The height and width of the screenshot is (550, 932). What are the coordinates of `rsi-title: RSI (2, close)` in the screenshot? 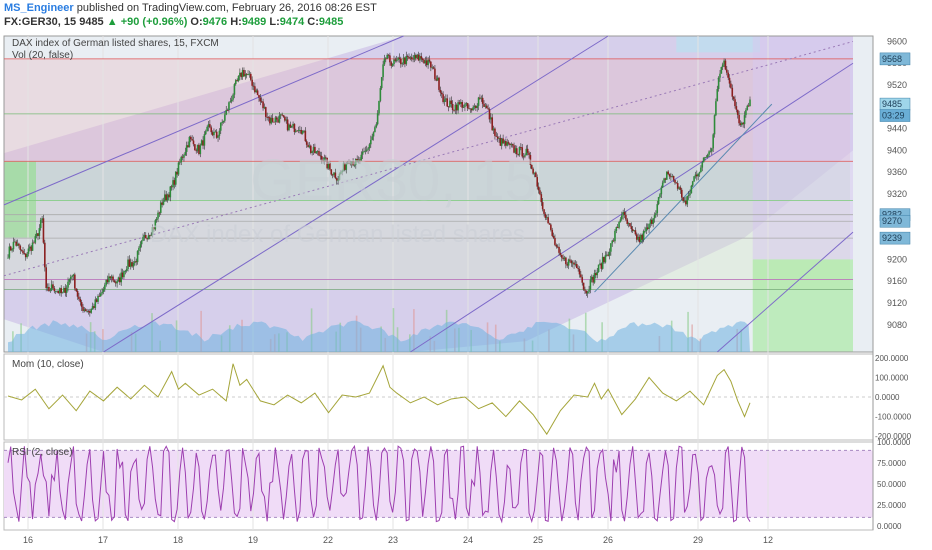 It's located at (42, 452).